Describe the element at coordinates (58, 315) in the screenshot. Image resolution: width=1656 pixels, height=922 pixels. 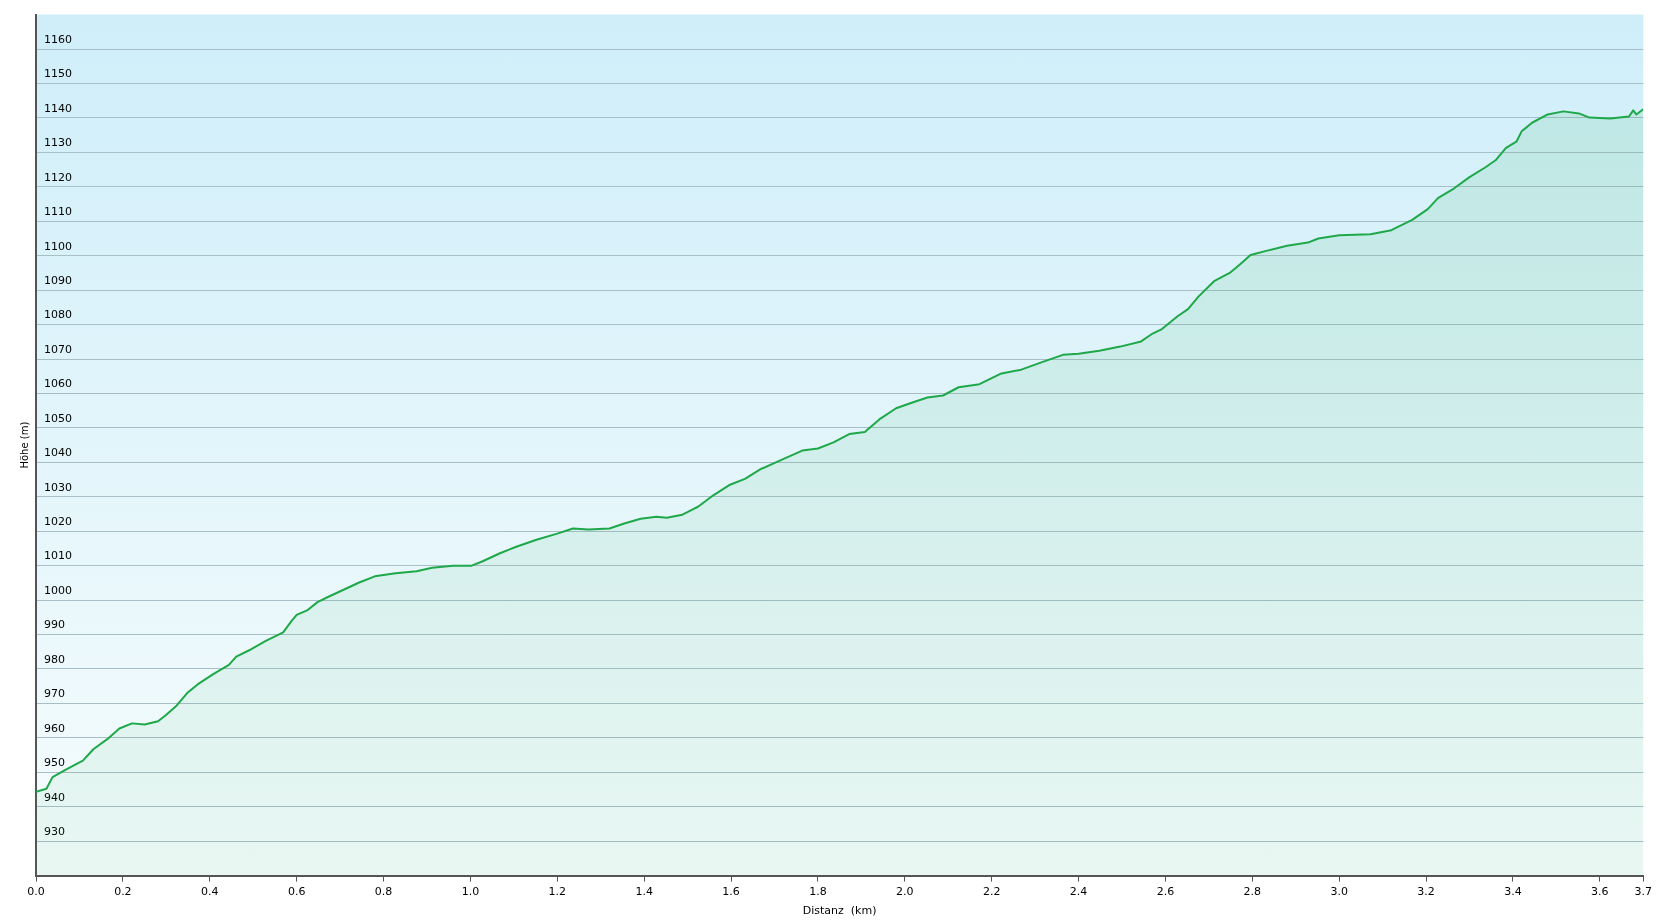
I see `y-tick-label: 1080` at that location.